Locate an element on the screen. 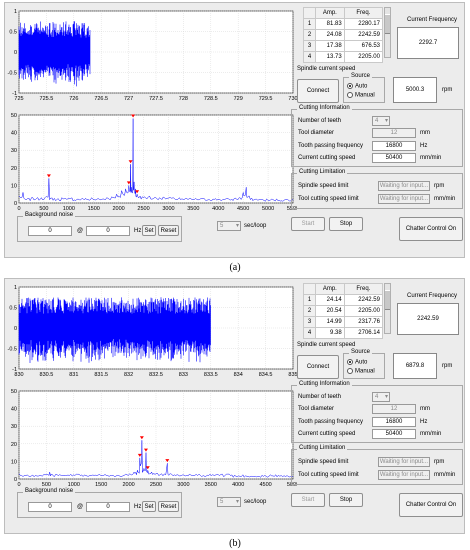 The image size is (470, 550). background-noise-group: Background noise 0 @ 0 Hz Set Reset is located at coordinates (99, 503).